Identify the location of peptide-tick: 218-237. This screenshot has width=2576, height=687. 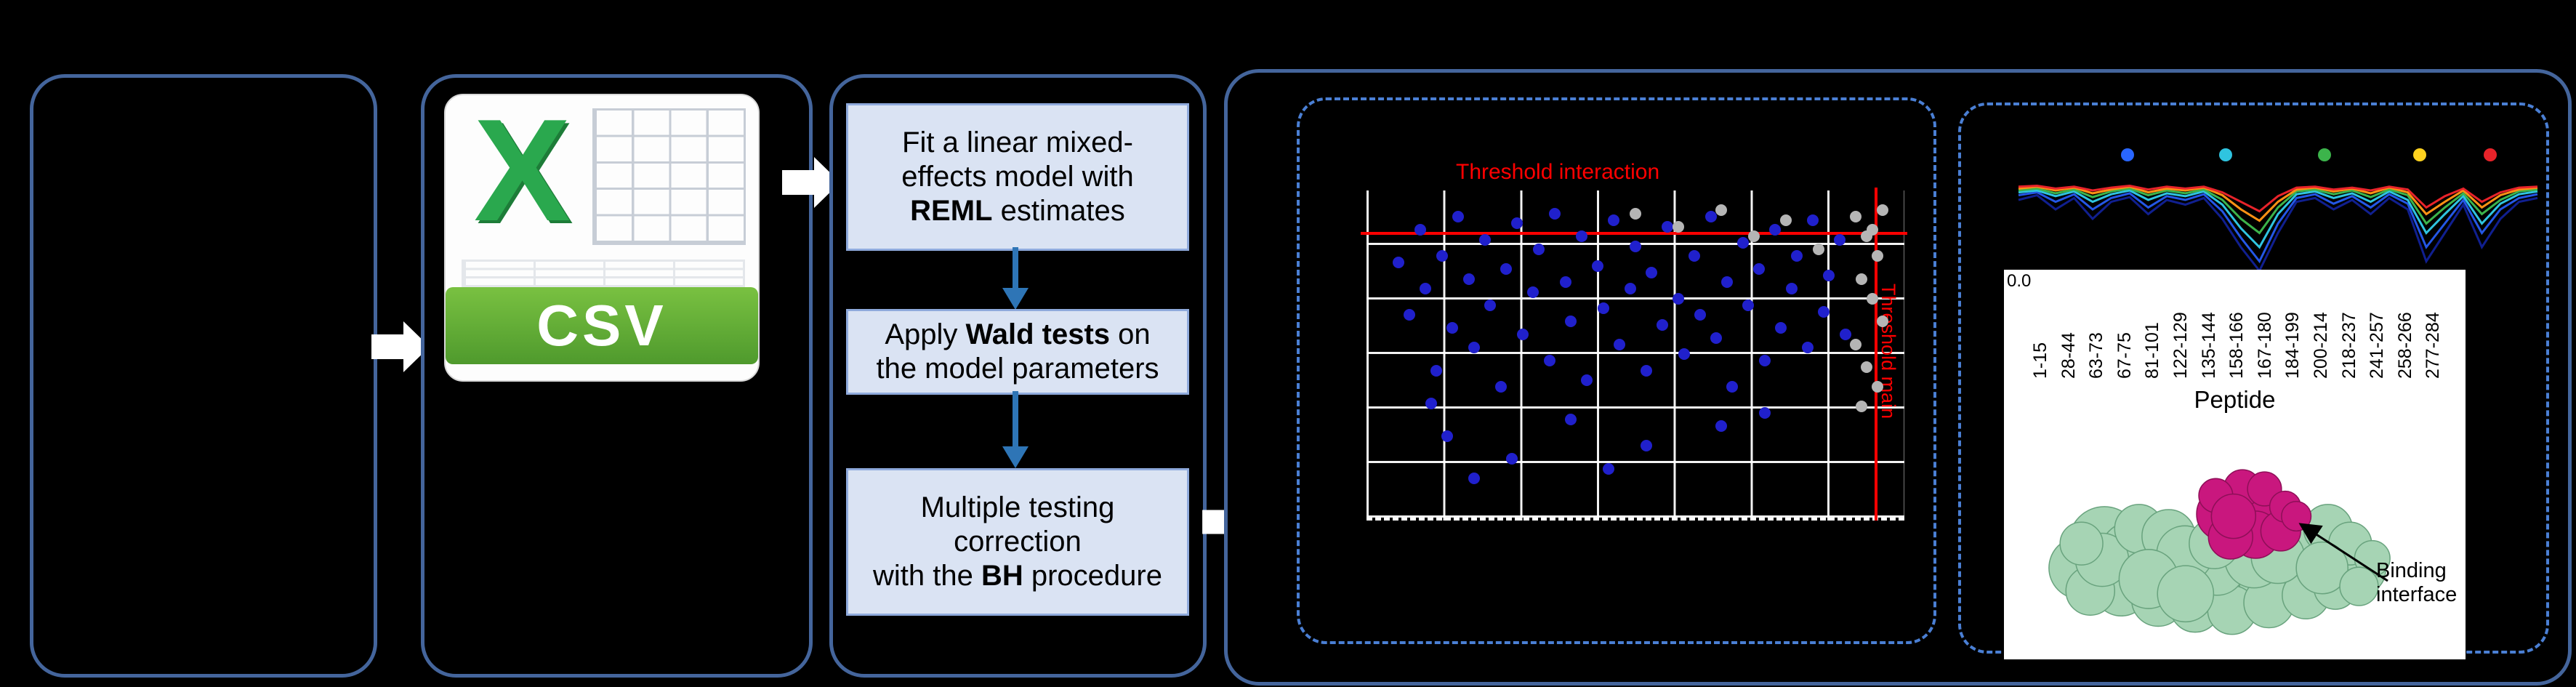
(2348, 345).